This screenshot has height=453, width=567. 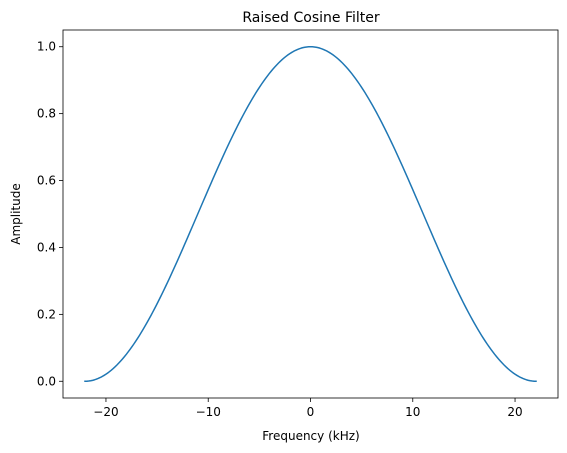 I want to click on y-tick-label: 0.0, so click(x=46, y=381).